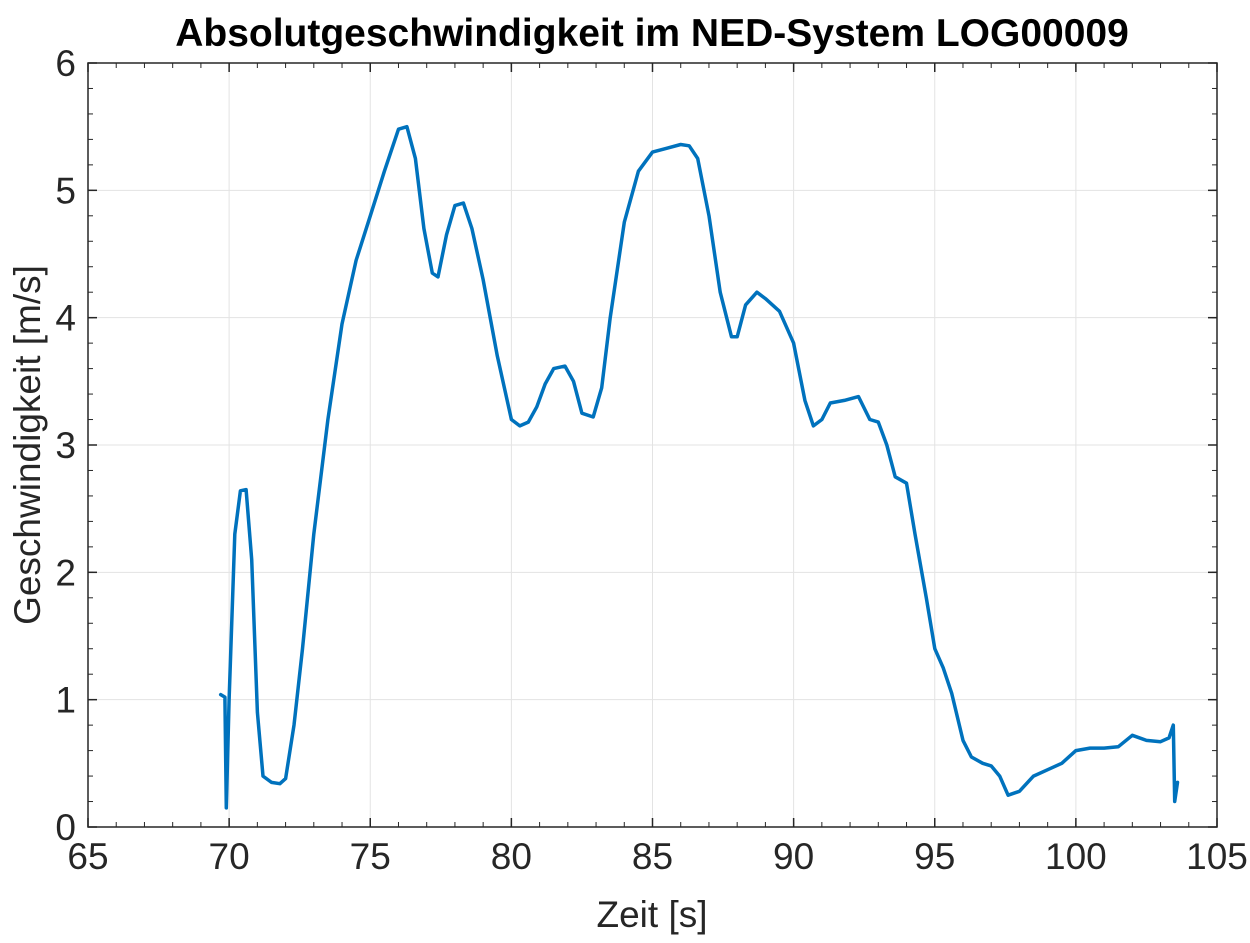  I want to click on x-tick-label: 100, so click(1076, 856).